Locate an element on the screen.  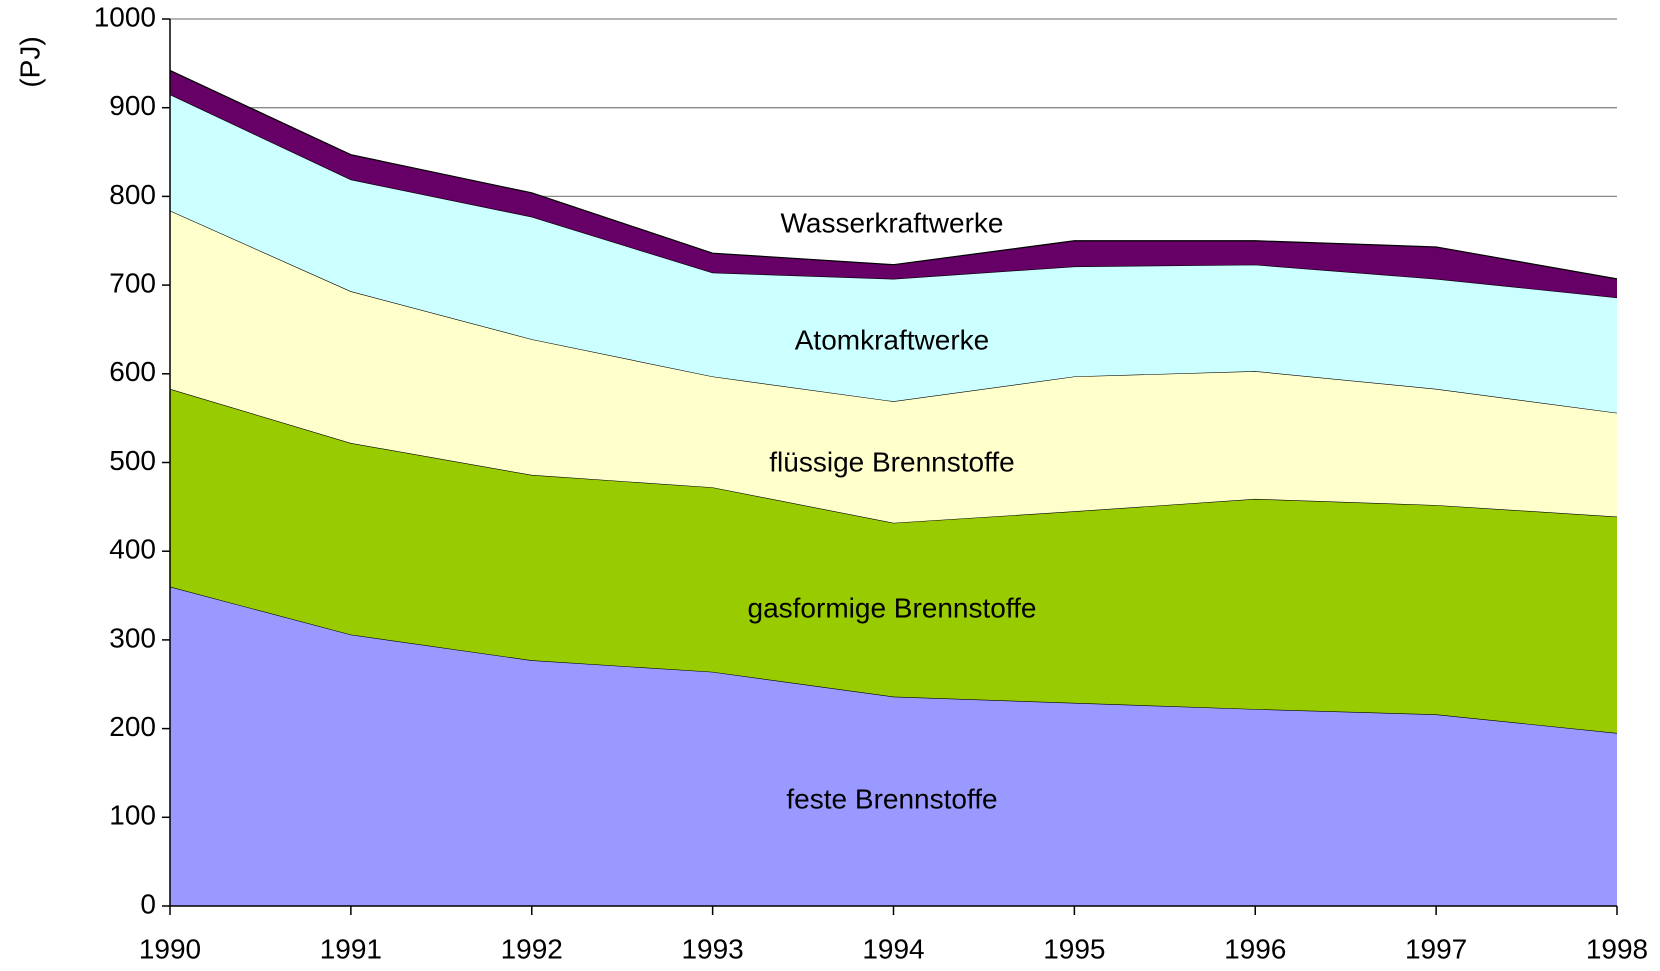
y-tick-label: 600 is located at coordinates (132, 371).